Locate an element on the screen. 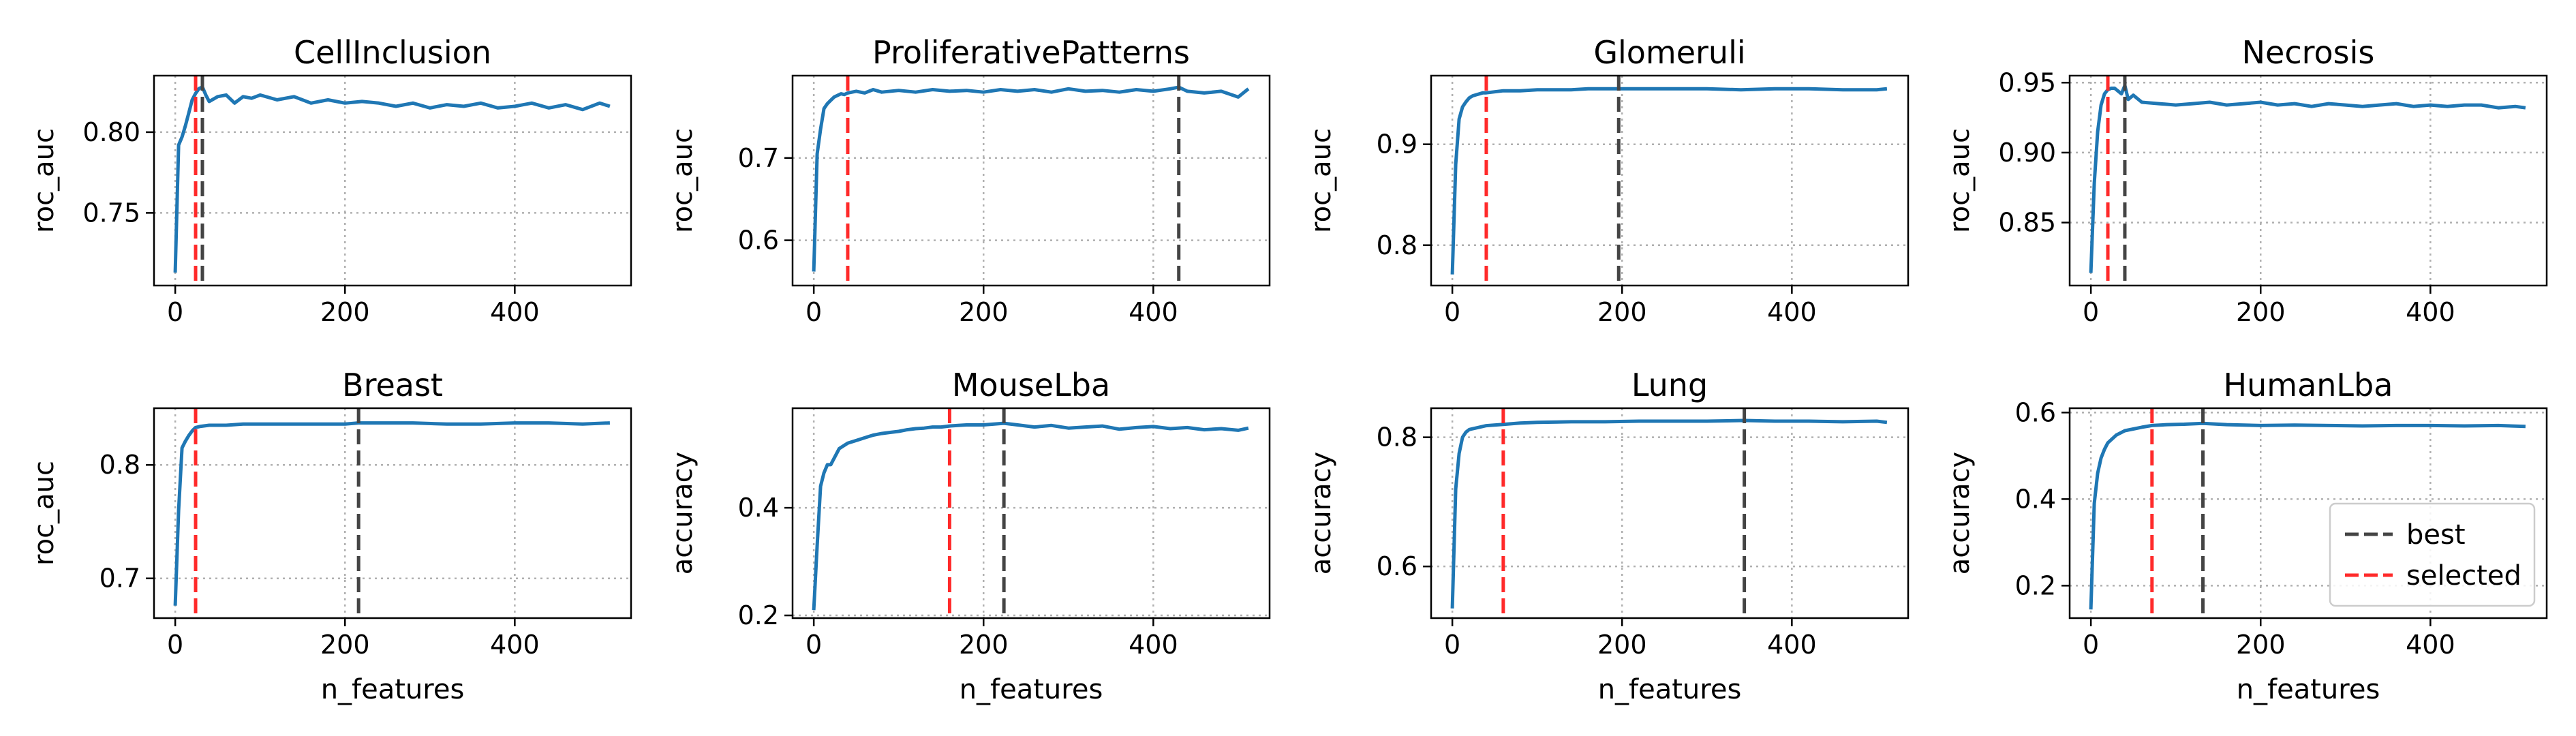  subplot-breast: 0 200 400 0.7 0.8 Breast roc_auc n_features is located at coordinates (330, 536).